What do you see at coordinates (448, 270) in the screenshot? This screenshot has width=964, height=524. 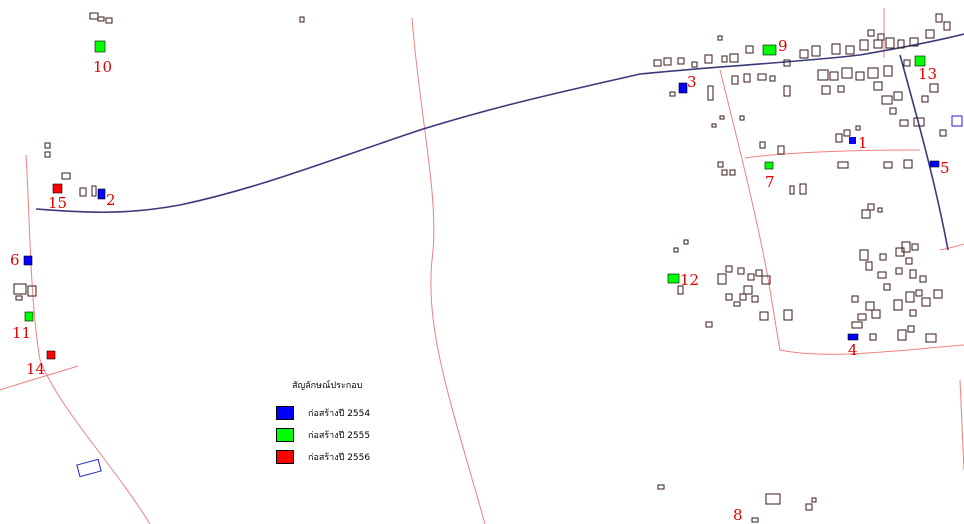 I see `road-center-vertical` at bounding box center [448, 270].